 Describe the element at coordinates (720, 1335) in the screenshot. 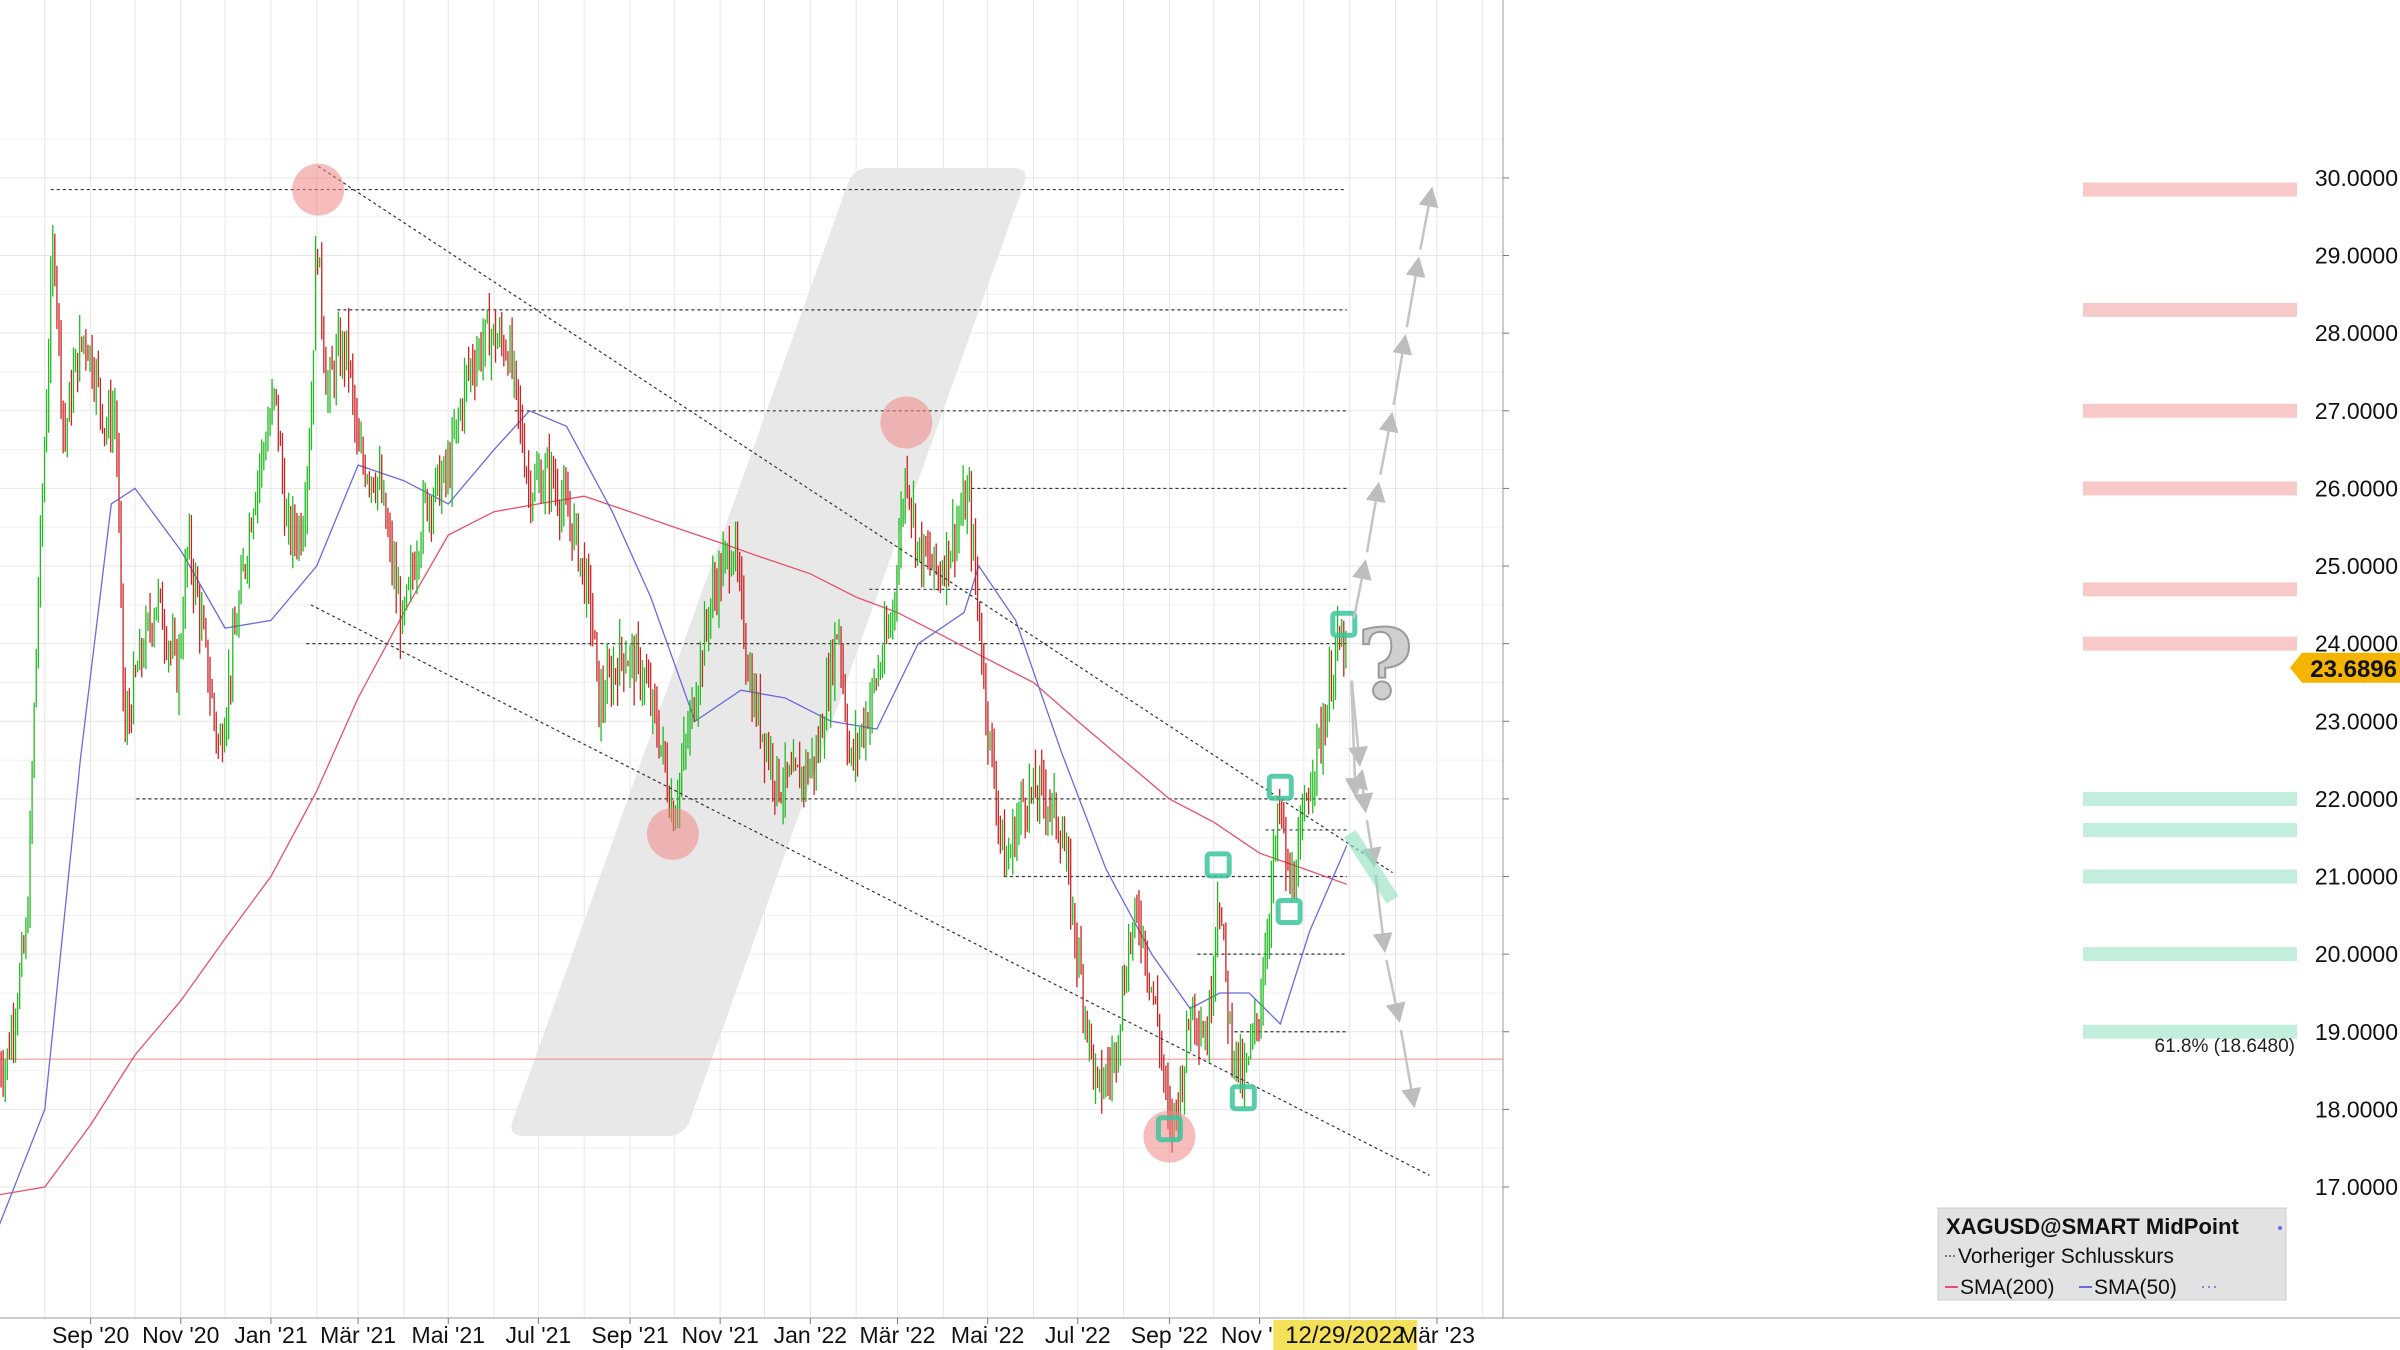

I see `x-tick-label: Nov '21` at that location.